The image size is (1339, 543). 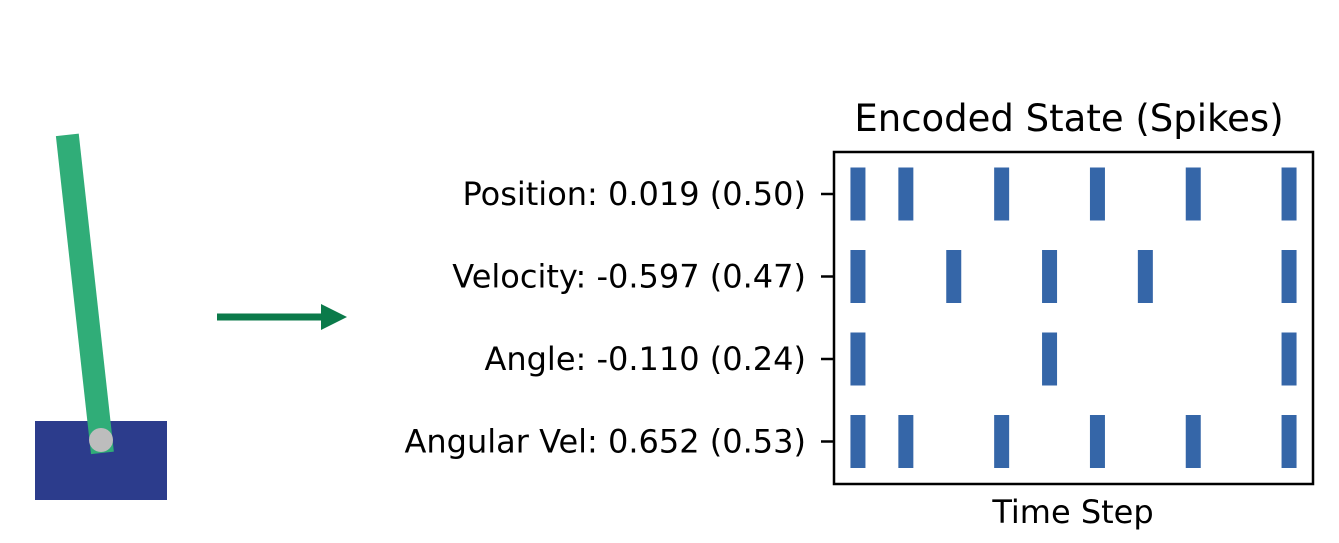 I want to click on pivot-joint, so click(x=101, y=440).